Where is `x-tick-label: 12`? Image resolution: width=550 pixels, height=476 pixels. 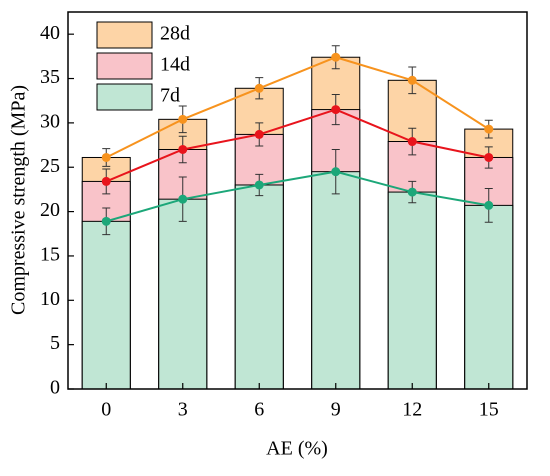
x-tick-label: 12 is located at coordinates (412, 410).